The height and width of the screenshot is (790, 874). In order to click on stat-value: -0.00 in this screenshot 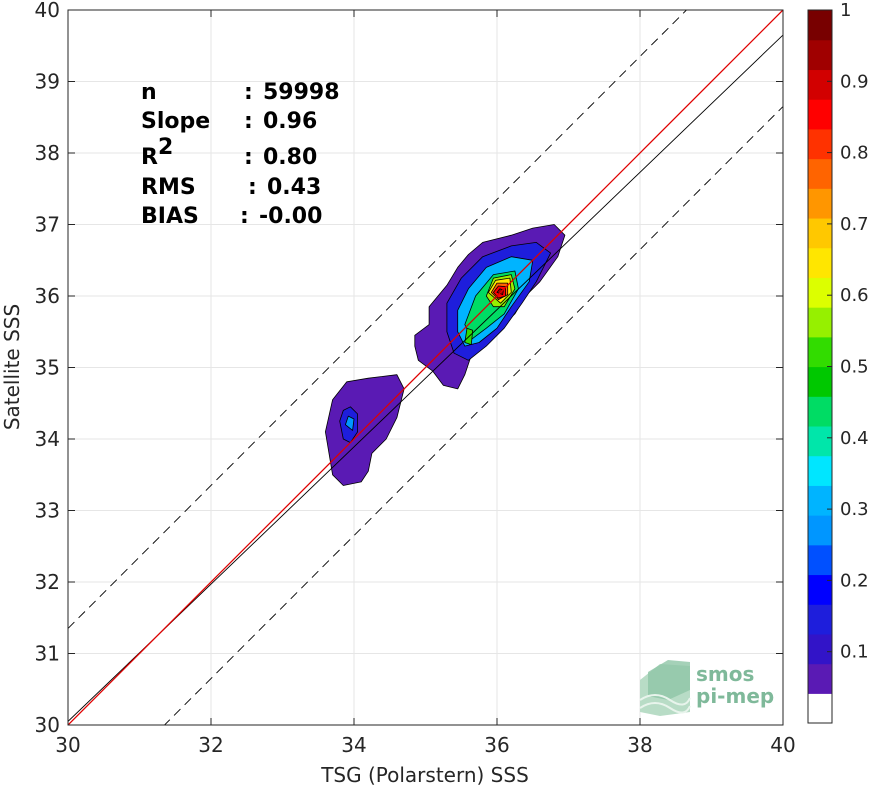, I will do `click(290, 216)`.